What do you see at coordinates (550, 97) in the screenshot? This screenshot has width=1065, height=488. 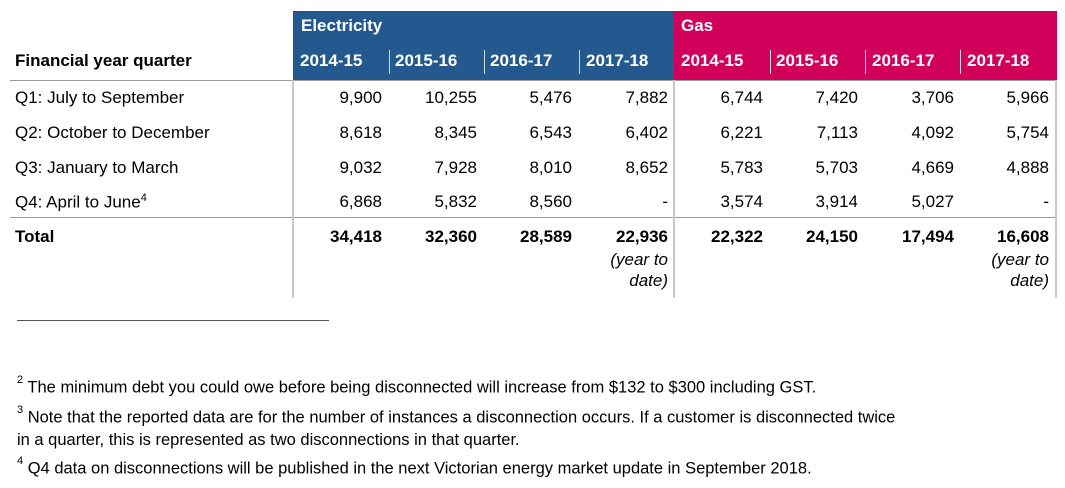 I see `table-cell: 5,476` at bounding box center [550, 97].